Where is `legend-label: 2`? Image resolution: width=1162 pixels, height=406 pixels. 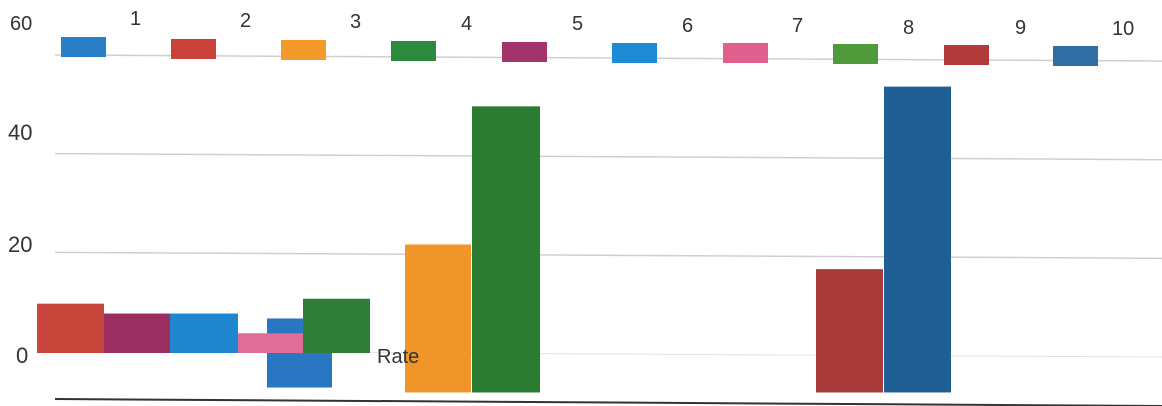
legend-label: 2 is located at coordinates (245, 21).